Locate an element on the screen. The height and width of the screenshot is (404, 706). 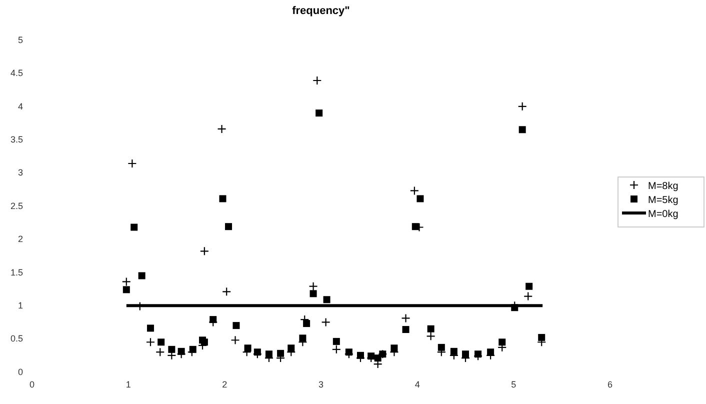
chart-title: frequency" is located at coordinates (321, 11).